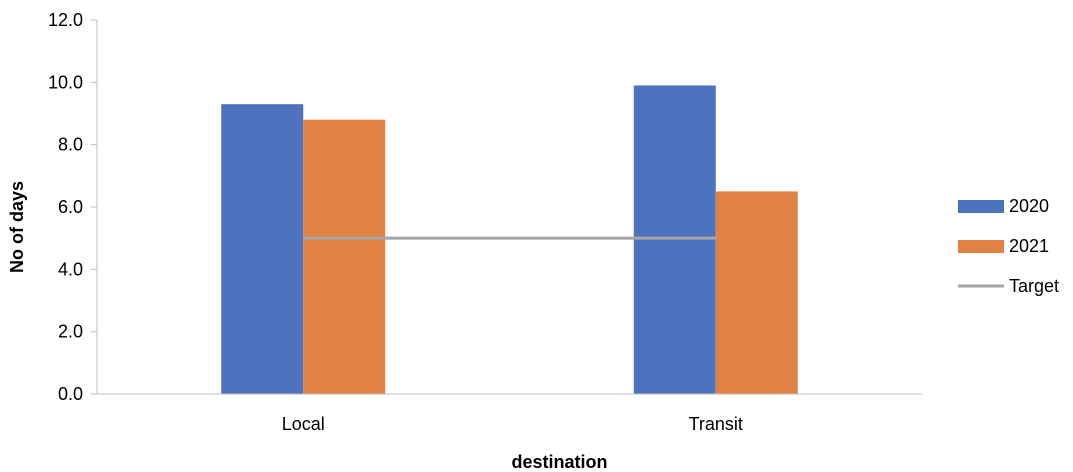 This screenshot has width=1073, height=472. I want to click on legend-label: 2020, so click(1029, 206).